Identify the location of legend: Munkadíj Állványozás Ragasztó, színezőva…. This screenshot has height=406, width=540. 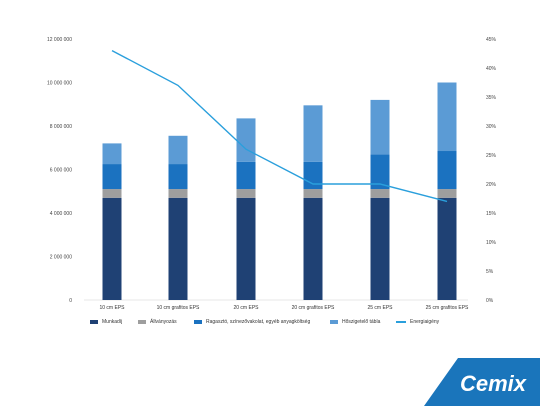
(300, 322).